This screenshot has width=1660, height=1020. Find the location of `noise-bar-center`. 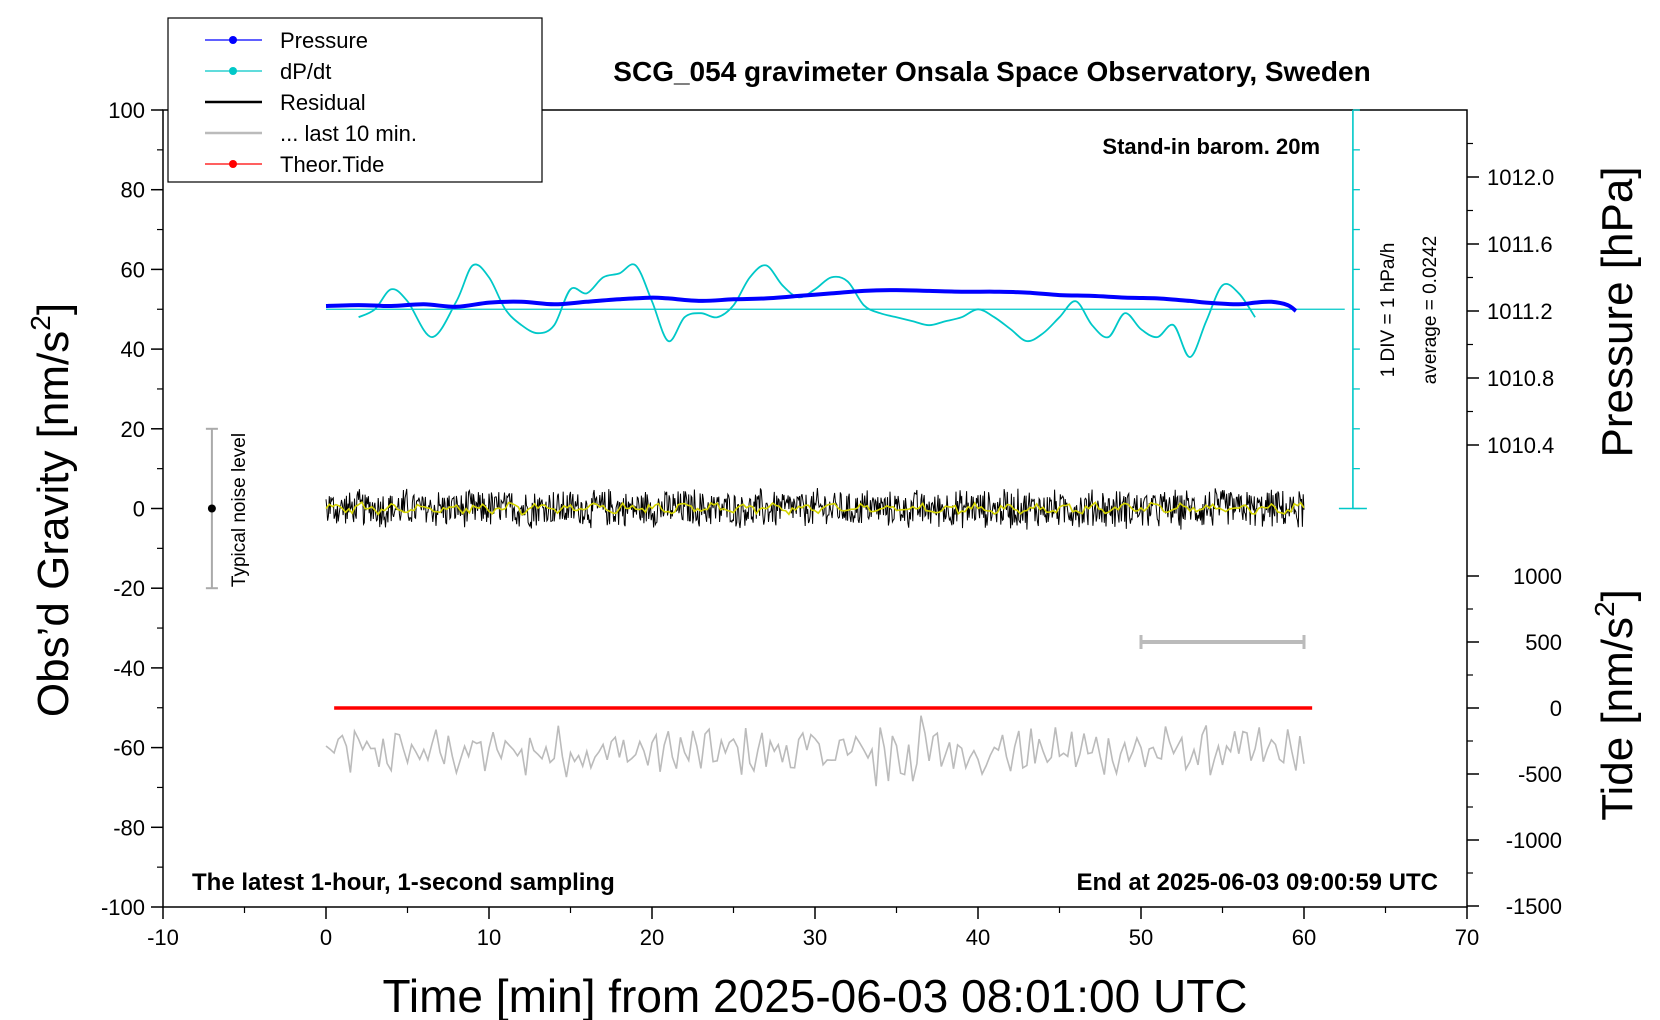

noise-bar-center is located at coordinates (211, 508).